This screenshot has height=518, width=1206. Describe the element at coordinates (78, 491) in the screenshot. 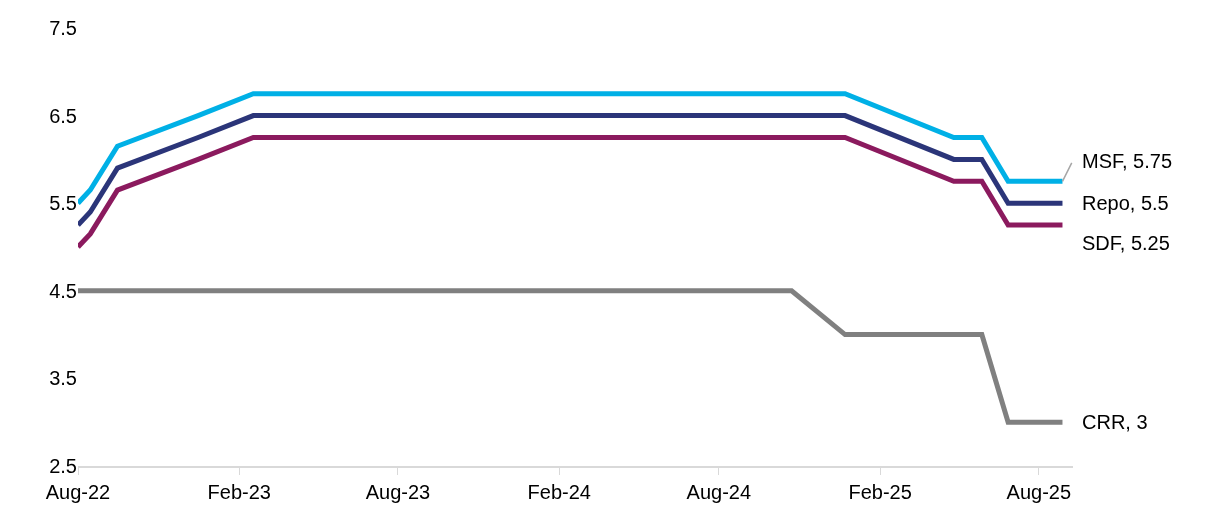

I see `x-tick-label: Aug-22` at that location.